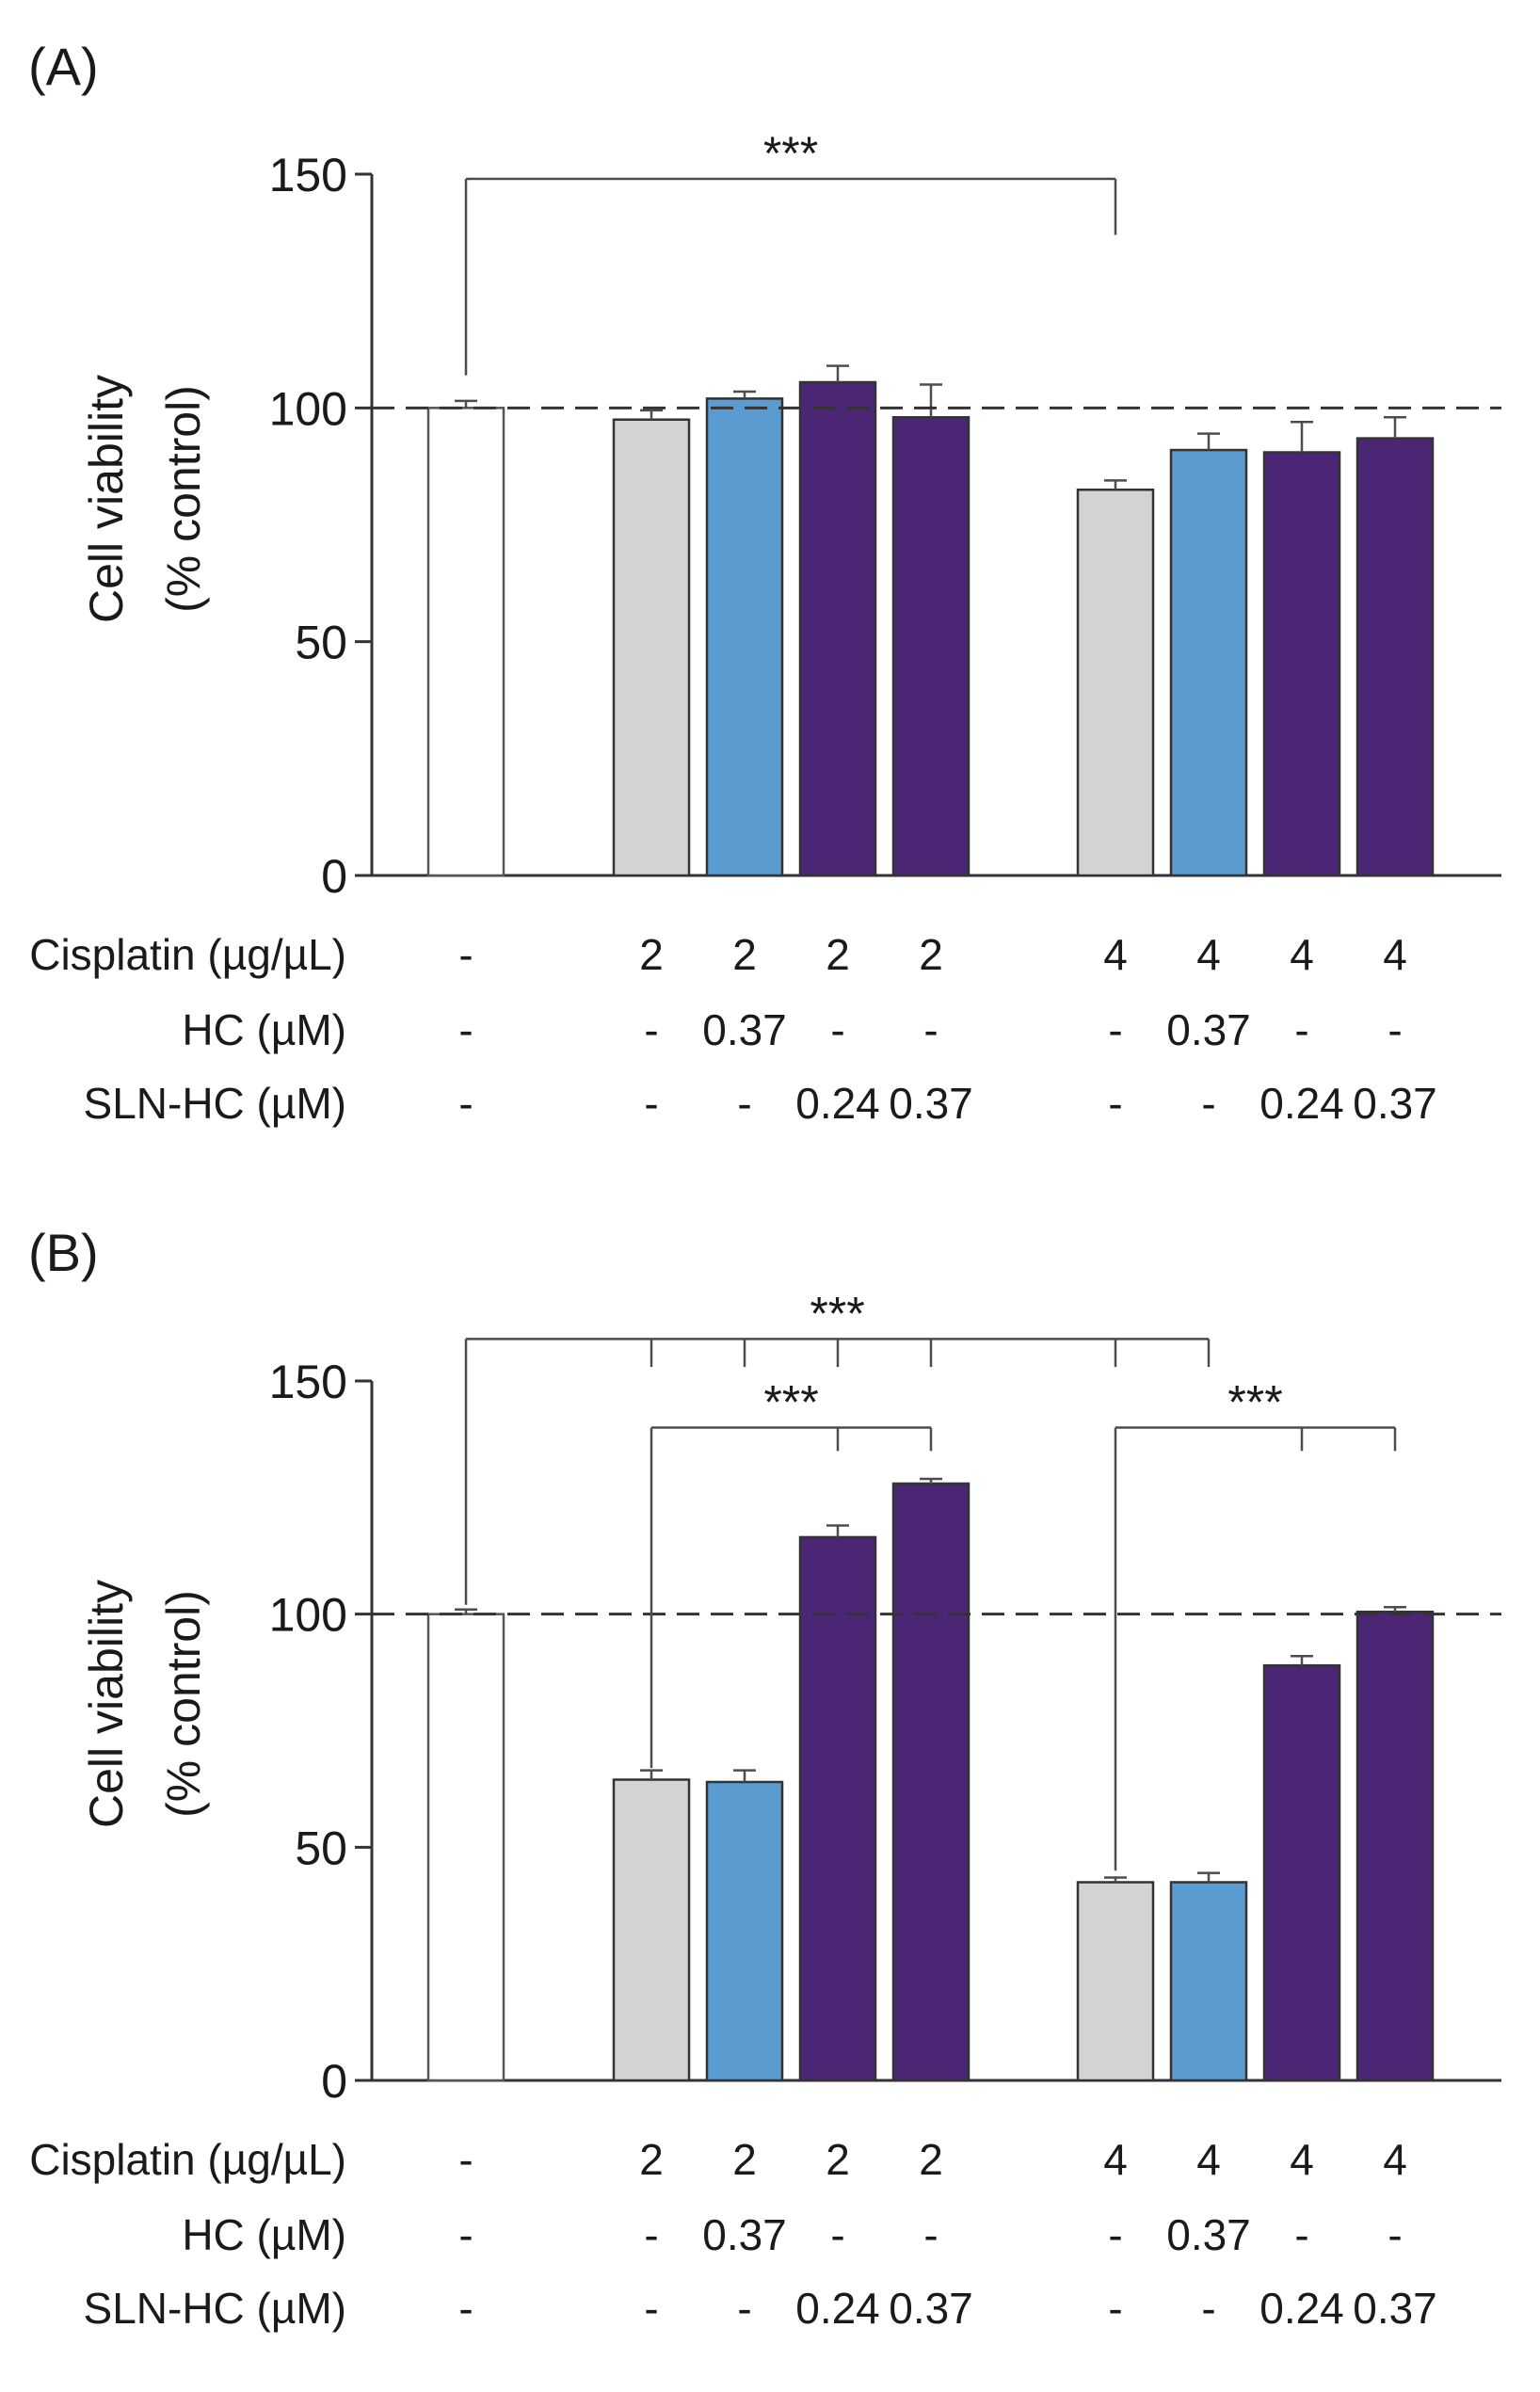 The height and width of the screenshot is (2392, 1540). Describe the element at coordinates (215, 1103) in the screenshot. I see `panel-a-row-label-sln-hc: SLN-HC (µM)` at that location.